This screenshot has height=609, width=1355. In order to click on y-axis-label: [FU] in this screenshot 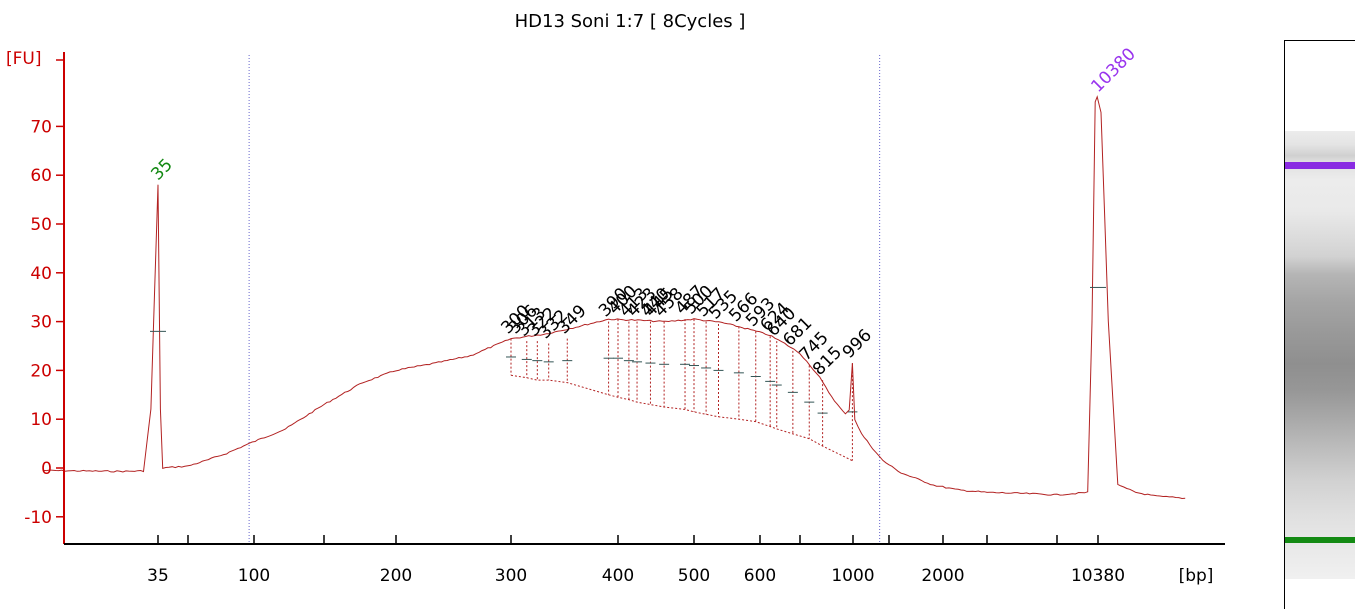, I will do `click(24, 59)`.